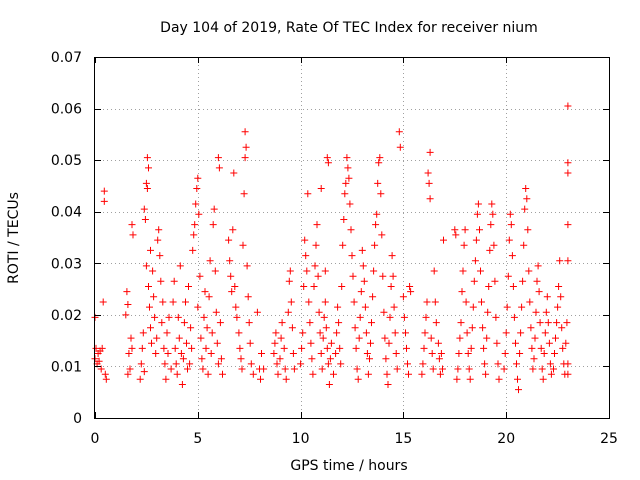  What do you see at coordinates (66, 110) in the screenshot?
I see `y-tick-label: 0.06` at bounding box center [66, 110].